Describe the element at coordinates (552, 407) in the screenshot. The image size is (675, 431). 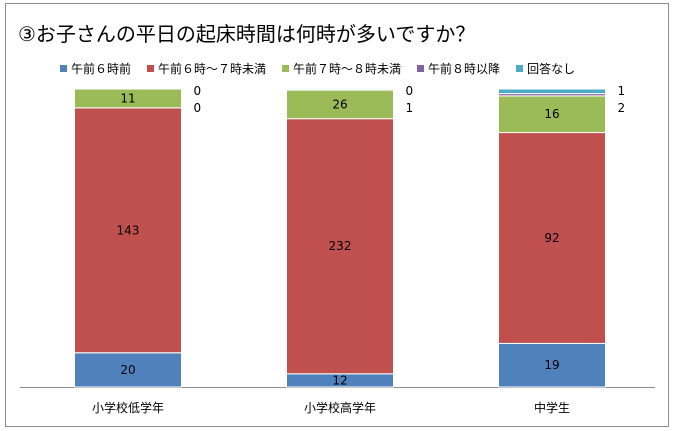
I see `category-label: 中学生` at that location.